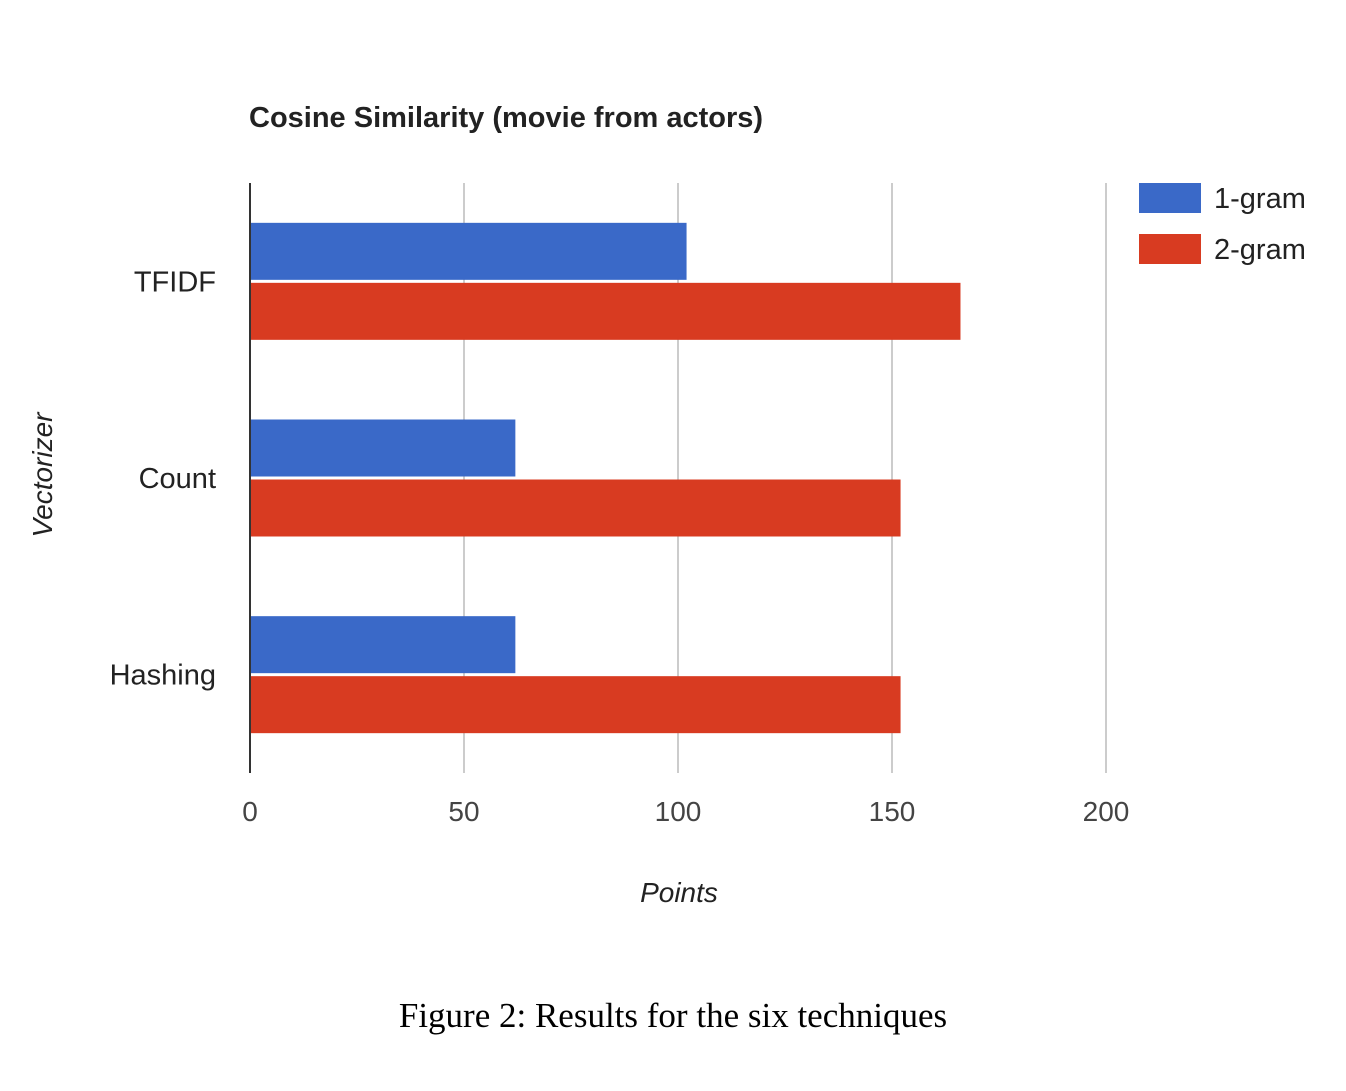 The width and height of the screenshot is (1346, 1091). What do you see at coordinates (679, 892) in the screenshot?
I see `x-axis-label: Points` at bounding box center [679, 892].